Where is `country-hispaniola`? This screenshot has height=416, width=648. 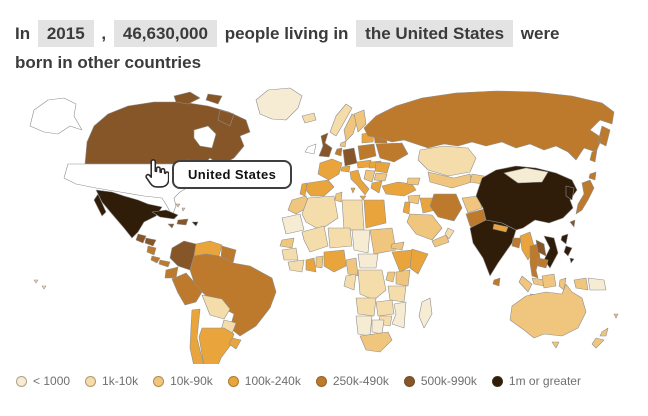 country-hispaniola is located at coordinates (182, 222).